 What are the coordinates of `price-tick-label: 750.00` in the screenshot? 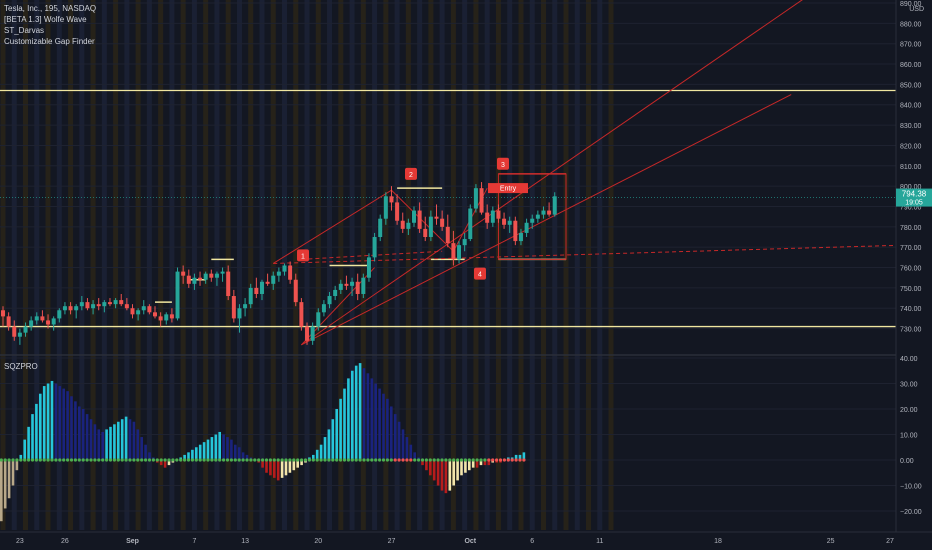 It's located at (911, 289).